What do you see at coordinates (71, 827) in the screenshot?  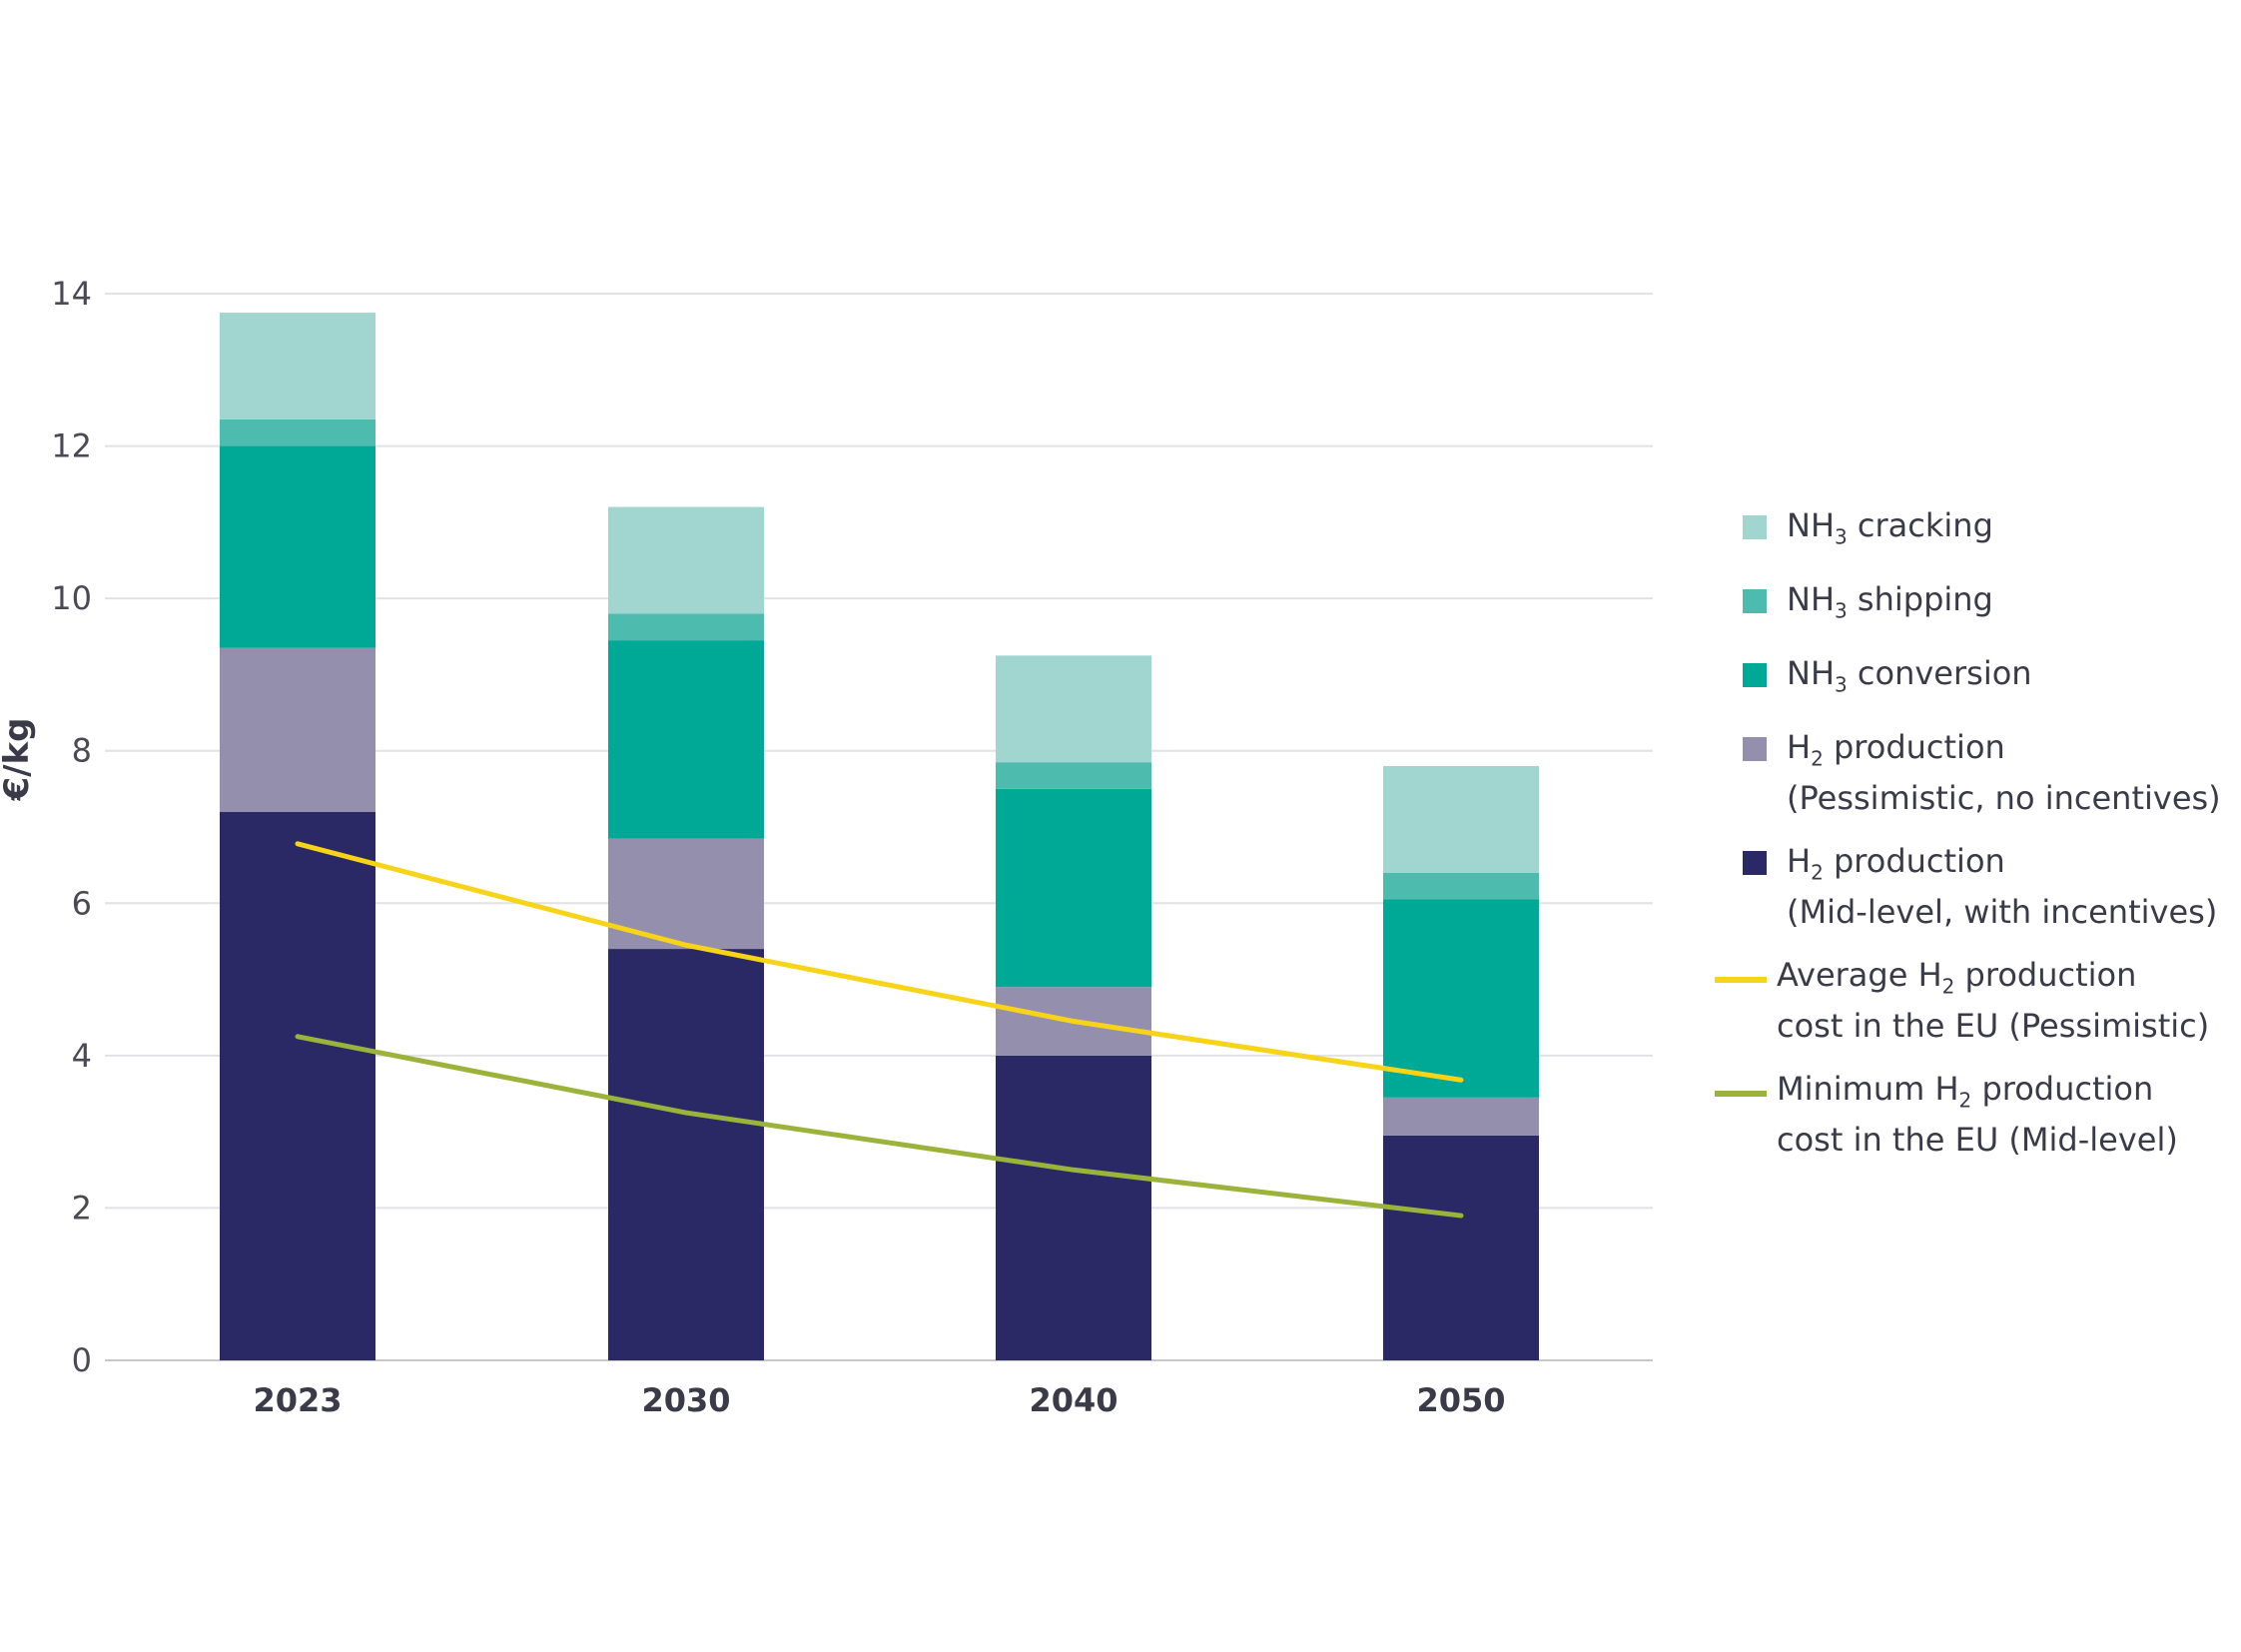 I see `y-axis-ticks: 0 2 4 6 8 10 12 14` at bounding box center [71, 827].